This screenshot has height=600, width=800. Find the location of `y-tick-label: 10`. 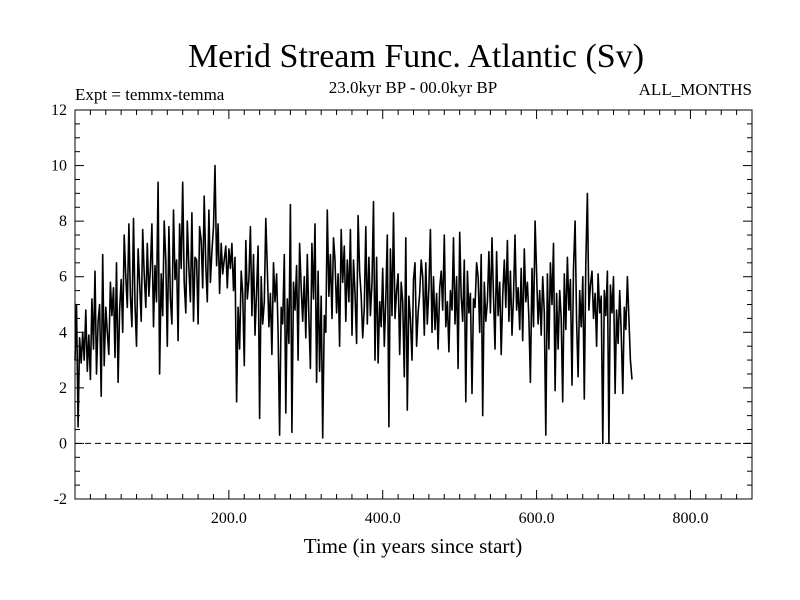

y-tick-label: 10 is located at coordinates (59, 166).